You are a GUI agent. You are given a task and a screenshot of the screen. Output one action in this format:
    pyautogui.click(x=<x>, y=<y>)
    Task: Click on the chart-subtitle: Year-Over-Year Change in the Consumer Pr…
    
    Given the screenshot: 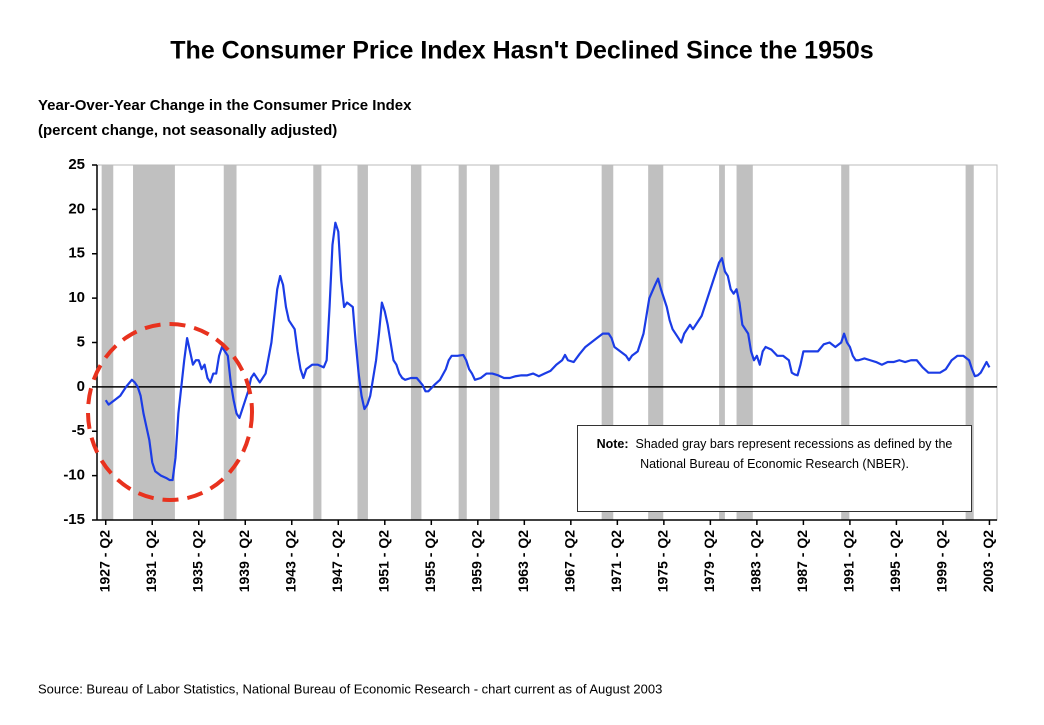 What is the action you would take?
    pyautogui.click(x=225, y=105)
    